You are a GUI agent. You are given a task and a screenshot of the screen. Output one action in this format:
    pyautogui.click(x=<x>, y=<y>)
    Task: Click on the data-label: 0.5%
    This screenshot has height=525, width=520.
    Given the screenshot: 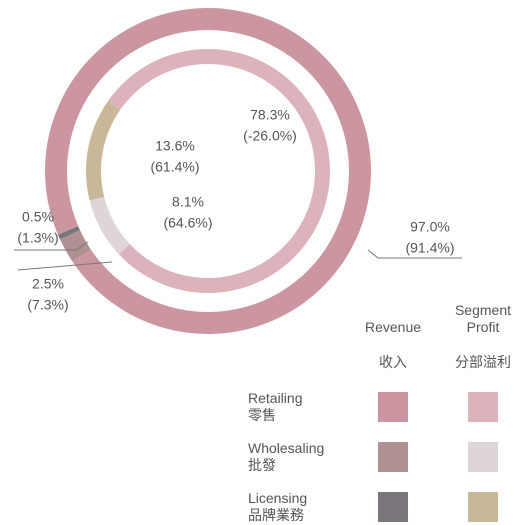 What is the action you would take?
    pyautogui.click(x=38, y=217)
    